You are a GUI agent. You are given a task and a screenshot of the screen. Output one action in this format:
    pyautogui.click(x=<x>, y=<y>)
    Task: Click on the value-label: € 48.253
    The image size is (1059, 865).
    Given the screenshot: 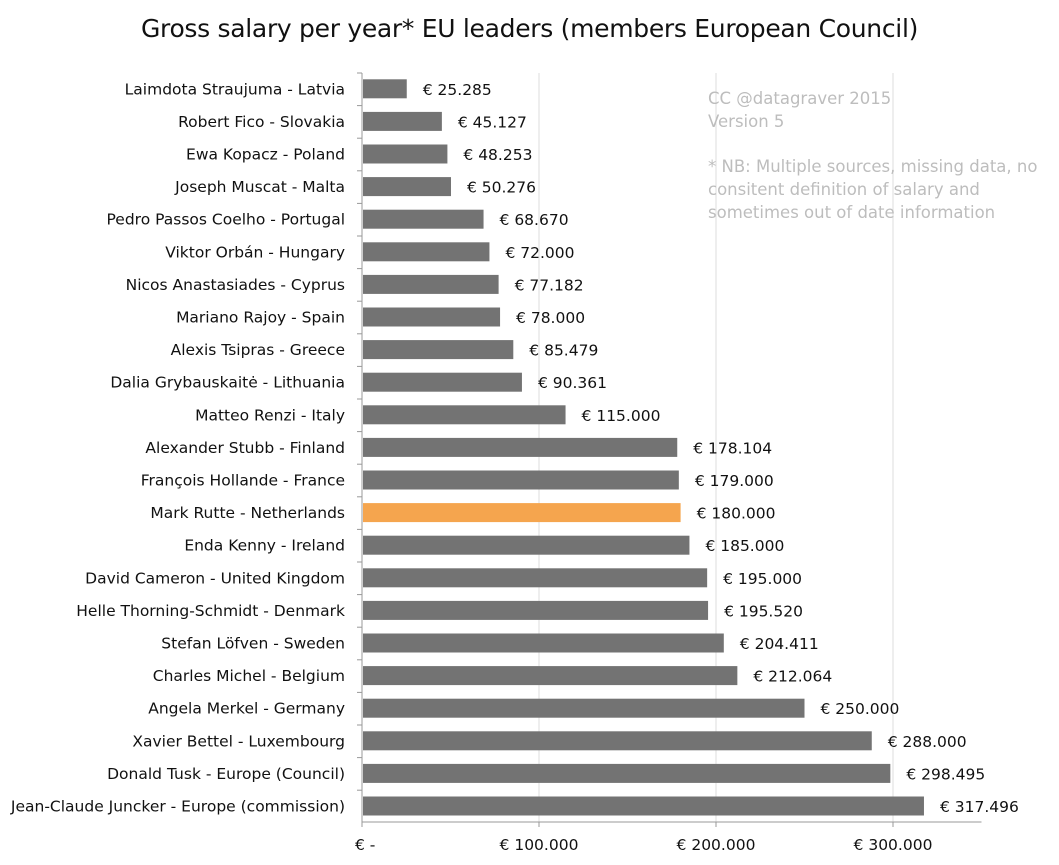 What is the action you would take?
    pyautogui.click(x=497, y=155)
    